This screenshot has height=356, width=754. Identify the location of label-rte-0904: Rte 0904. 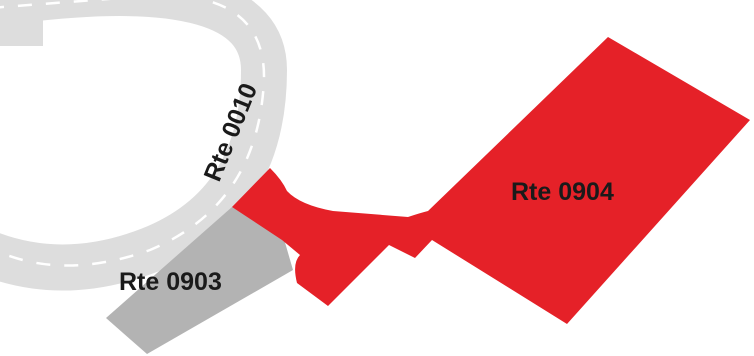
(562, 192).